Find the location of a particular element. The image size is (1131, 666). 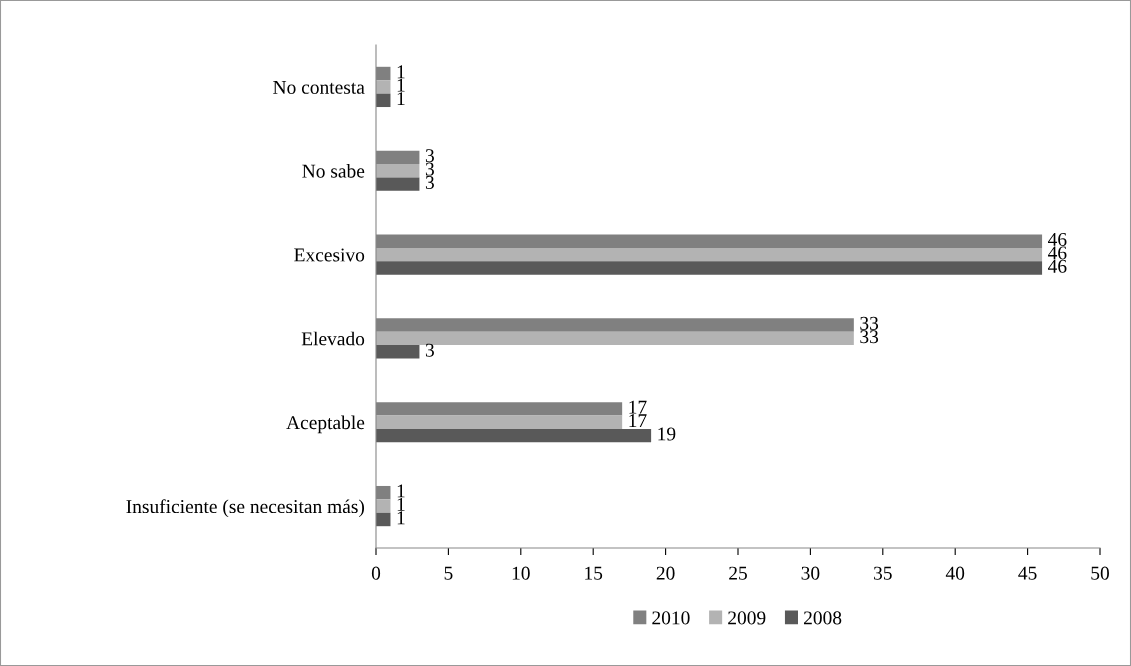

legend-label: 2009 is located at coordinates (747, 618).